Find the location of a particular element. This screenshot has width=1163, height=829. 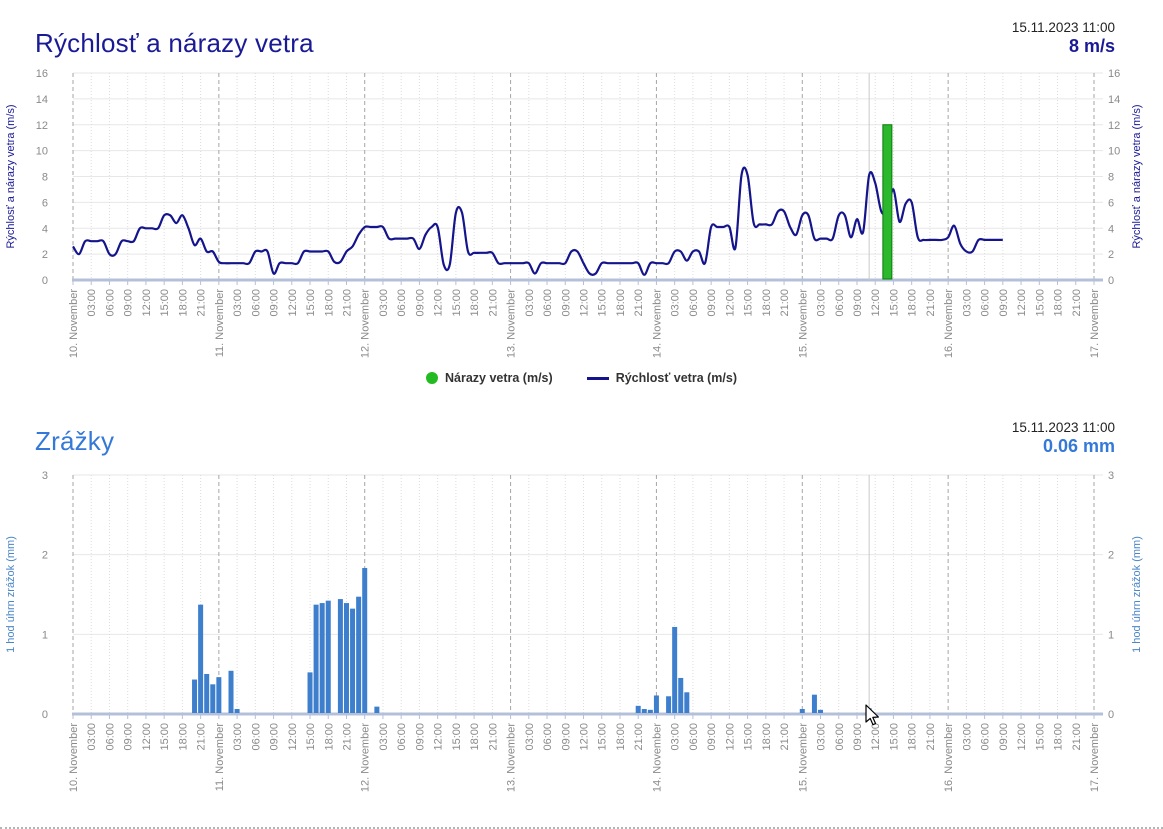

svg-text: 3 is located at coordinates (45, 476).